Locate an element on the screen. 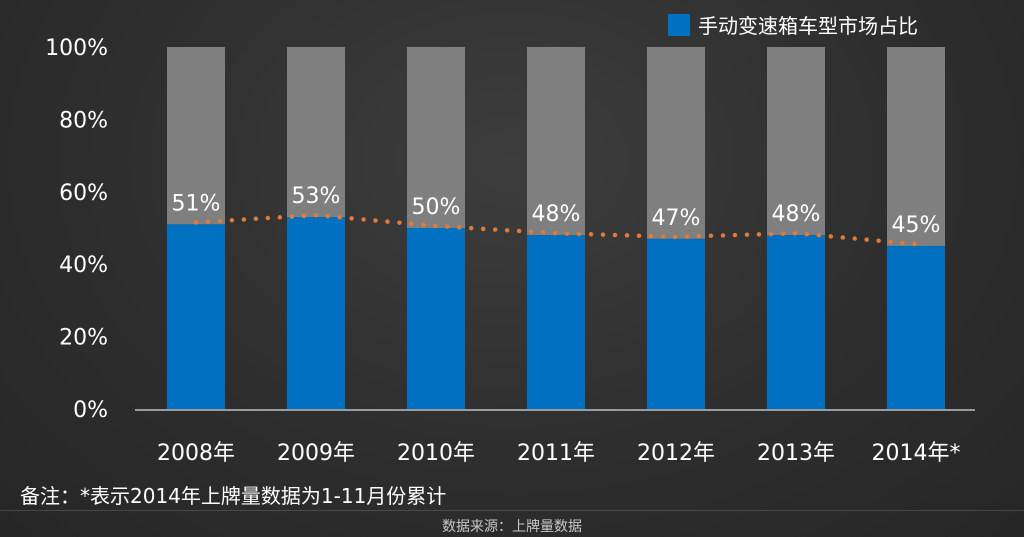 This screenshot has width=1024, height=537. y-tick-label: 80% is located at coordinates (83, 120).